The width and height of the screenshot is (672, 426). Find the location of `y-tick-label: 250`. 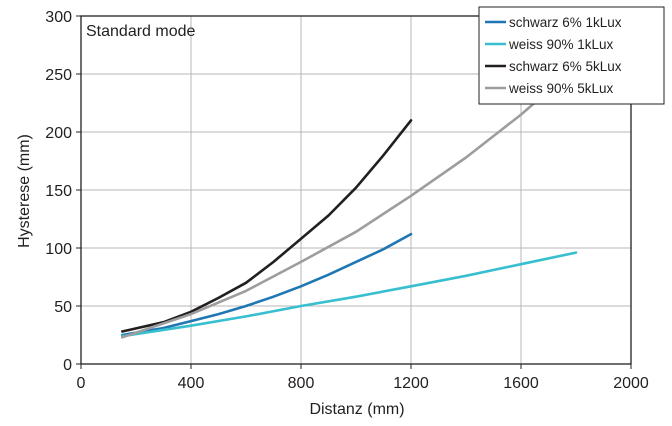

y-tick-label: 250 is located at coordinates (58, 75).